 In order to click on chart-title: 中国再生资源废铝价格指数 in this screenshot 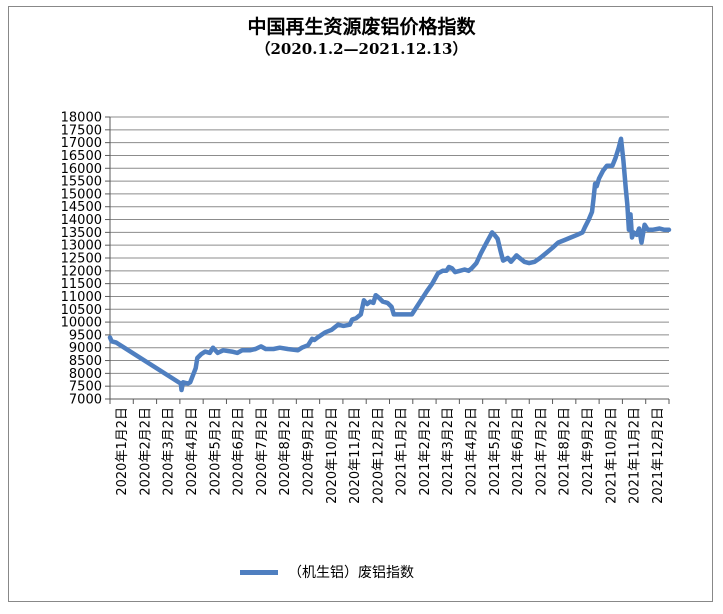, I will do `click(361, 27)`.